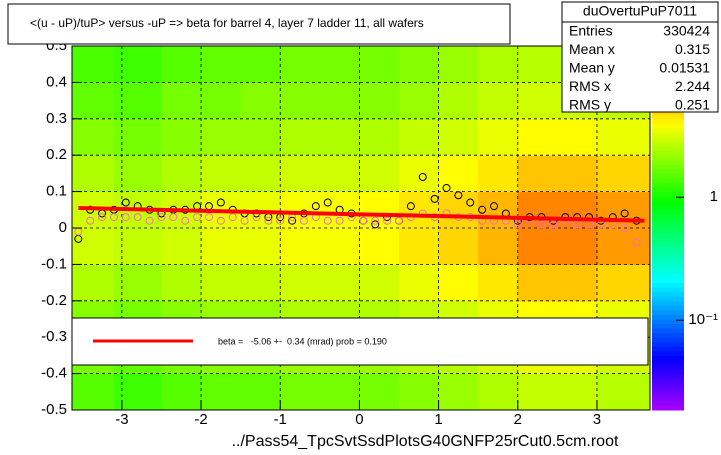  I want to click on z-tick-label: 1, so click(714, 196).